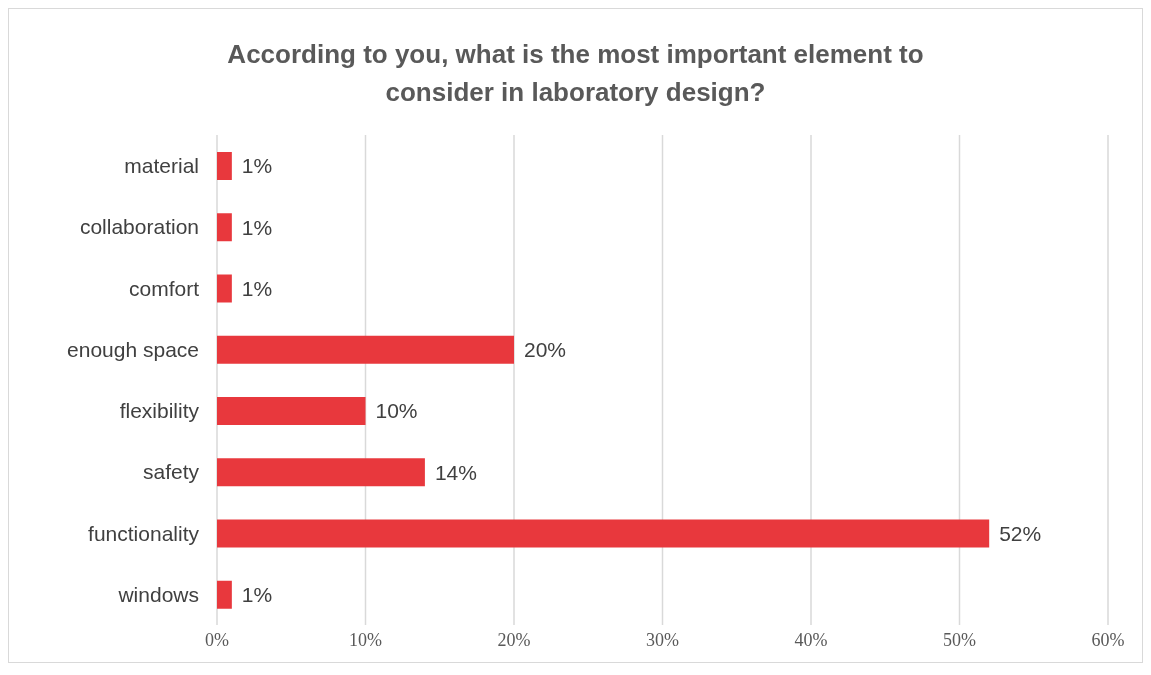 The image size is (1151, 675). I want to click on y-tick-label: flexibility, so click(159, 411).